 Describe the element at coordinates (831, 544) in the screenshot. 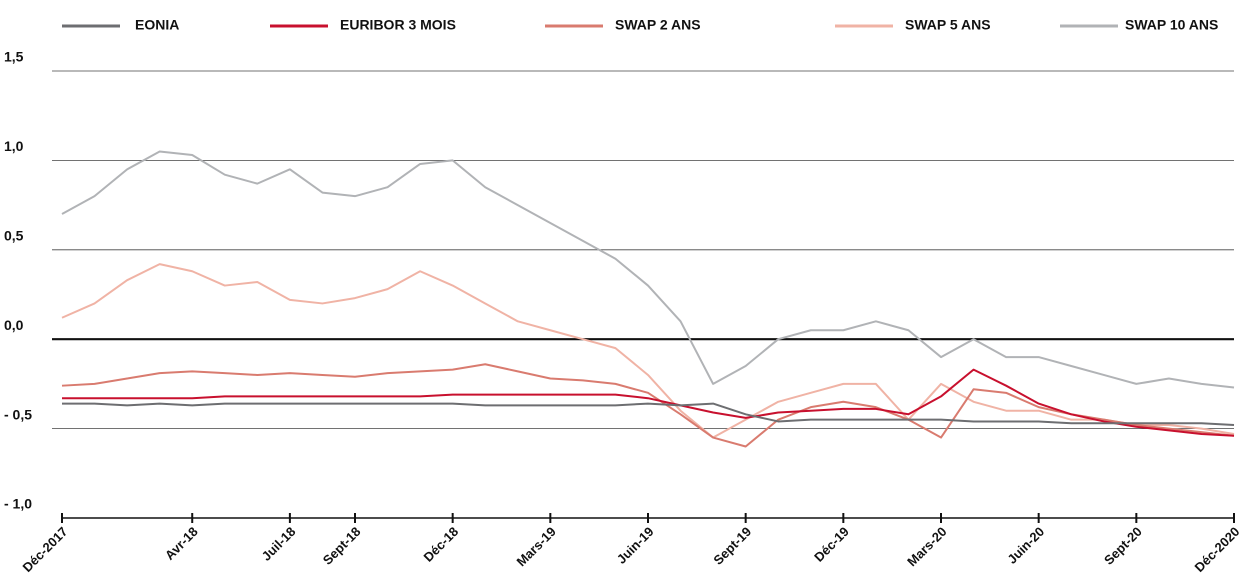

I see `x-tick-label: Déc-19` at that location.